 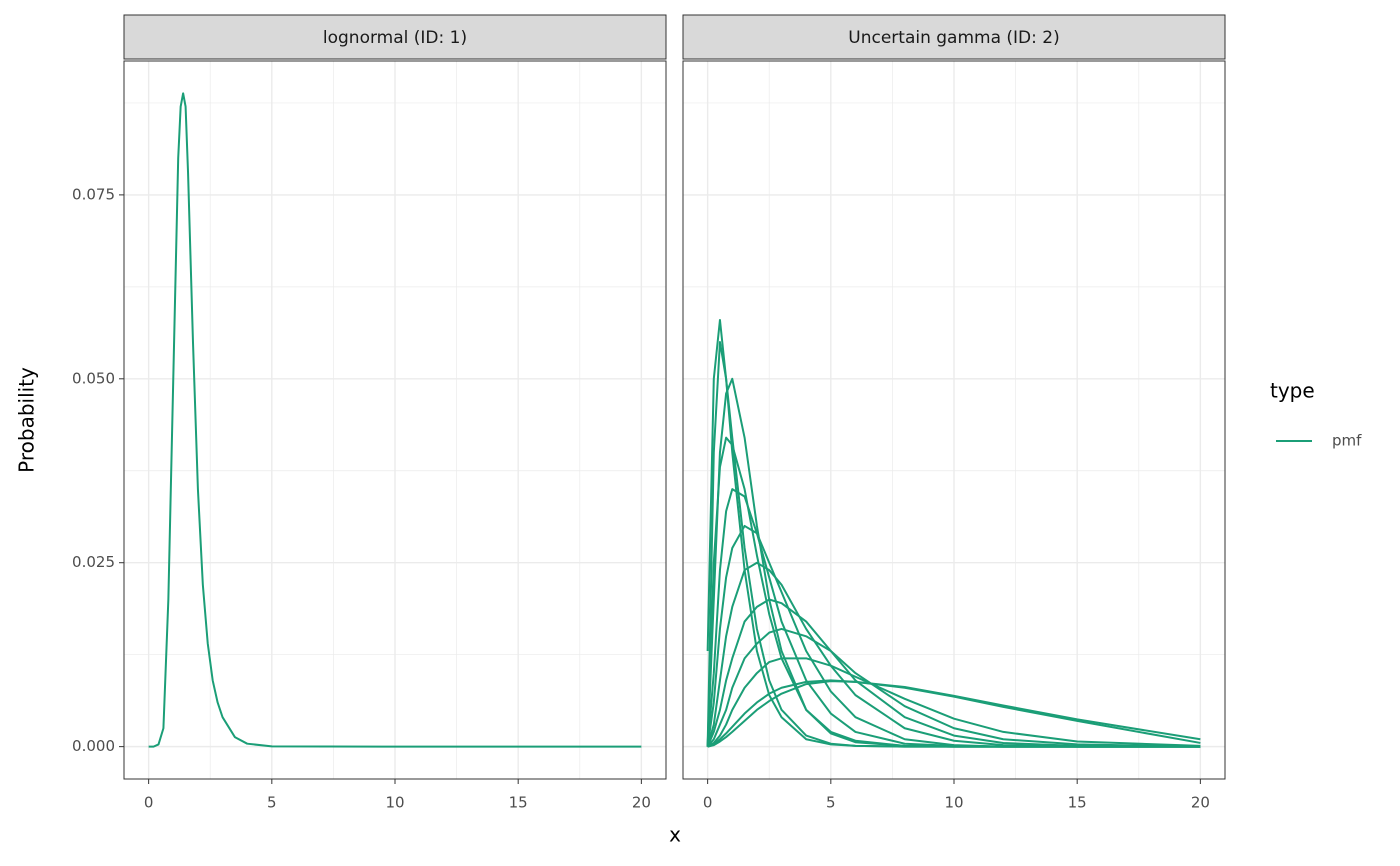 I want to click on y-tick-label: 0.050, so click(x=93, y=378).